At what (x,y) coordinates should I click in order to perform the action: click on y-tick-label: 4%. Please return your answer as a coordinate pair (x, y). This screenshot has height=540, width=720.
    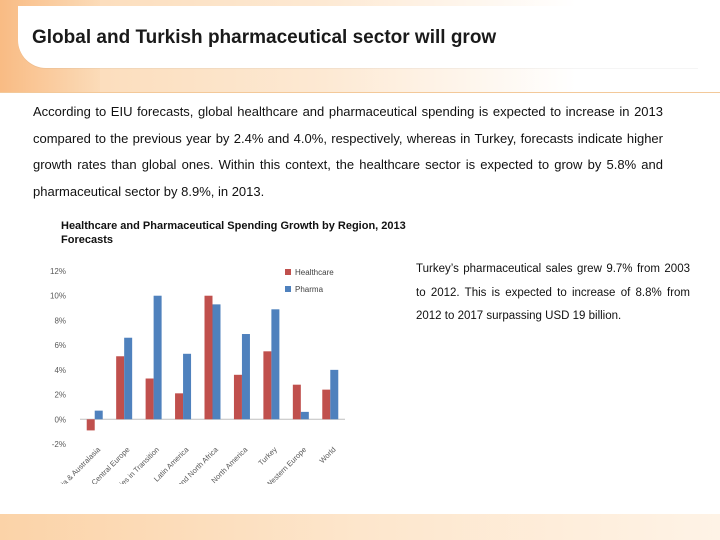
    Looking at the image, I should click on (60, 370).